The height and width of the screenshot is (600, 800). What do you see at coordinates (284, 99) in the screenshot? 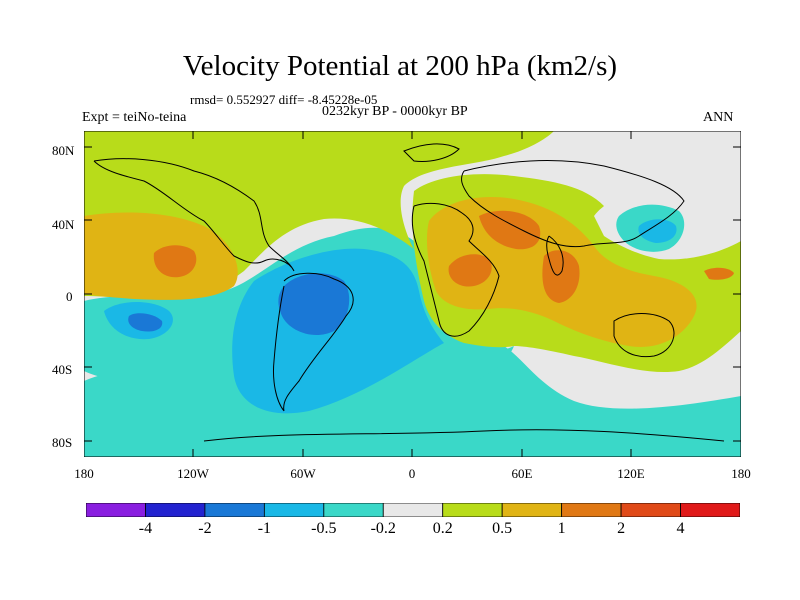
I see `stats-text: rmsd= 0.552927 diff= -8.45228e-05` at bounding box center [284, 99].